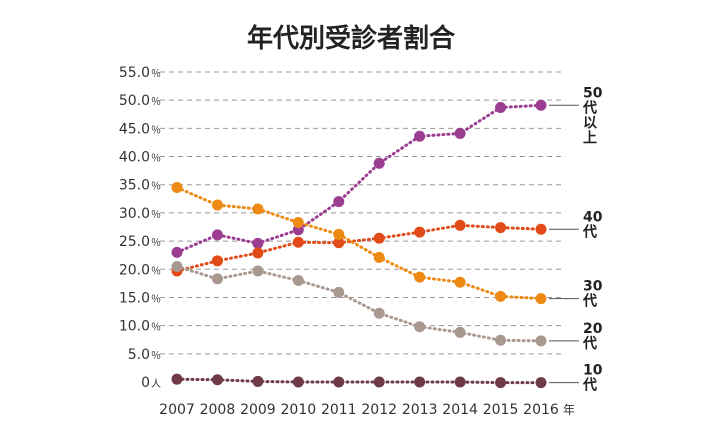 The height and width of the screenshot is (430, 702). I want to click on x-tick-label: 2016, so click(541, 410).